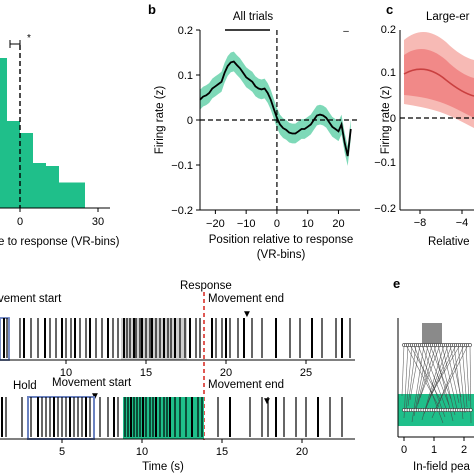  I want to click on b-ytick-label: 0.1, so click(185, 76).